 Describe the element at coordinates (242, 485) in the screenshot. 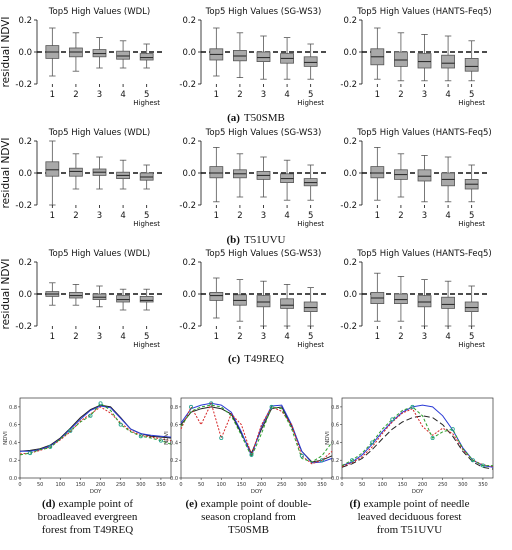

I see `x-tick-label: 150` at that location.